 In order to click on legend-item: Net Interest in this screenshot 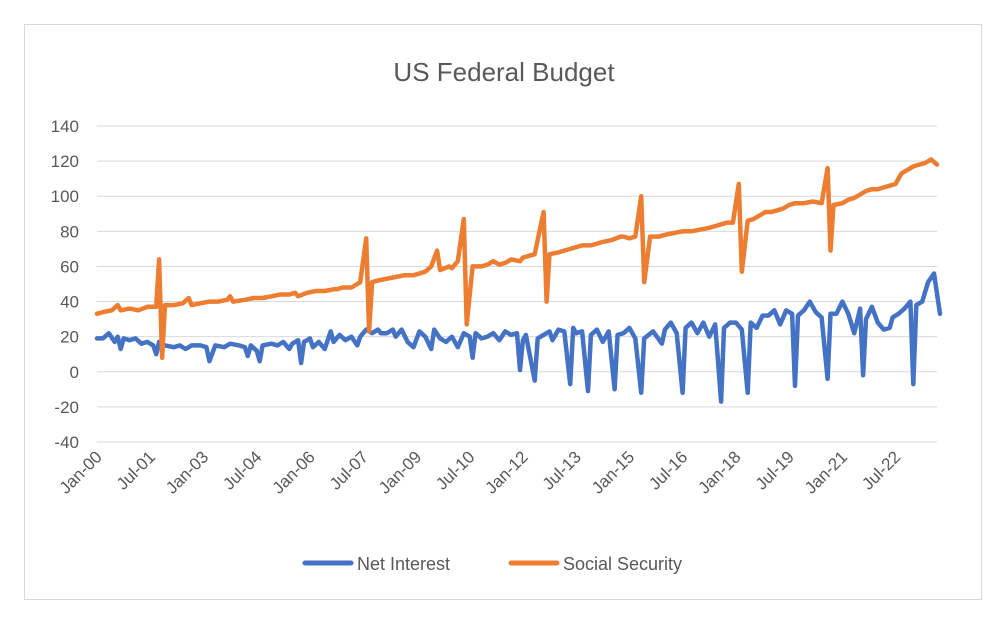, I will do `click(376, 564)`.